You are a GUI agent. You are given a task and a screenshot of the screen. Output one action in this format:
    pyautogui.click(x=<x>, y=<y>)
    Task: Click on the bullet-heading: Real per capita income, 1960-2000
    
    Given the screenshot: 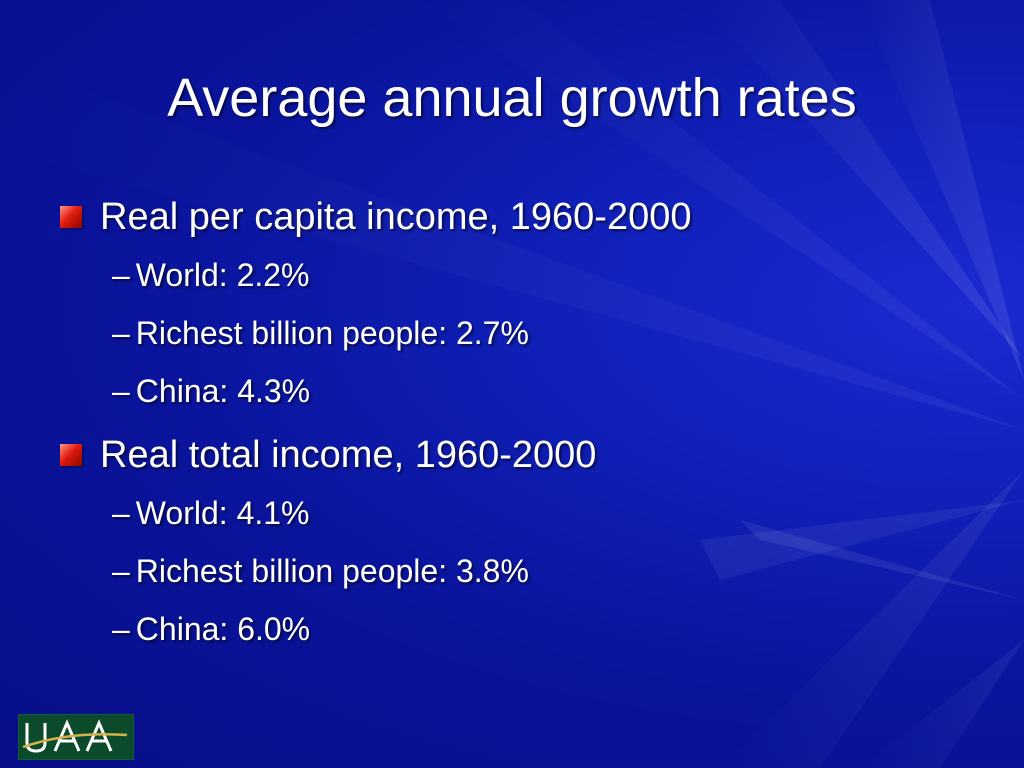 What is the action you would take?
    pyautogui.click(x=396, y=216)
    